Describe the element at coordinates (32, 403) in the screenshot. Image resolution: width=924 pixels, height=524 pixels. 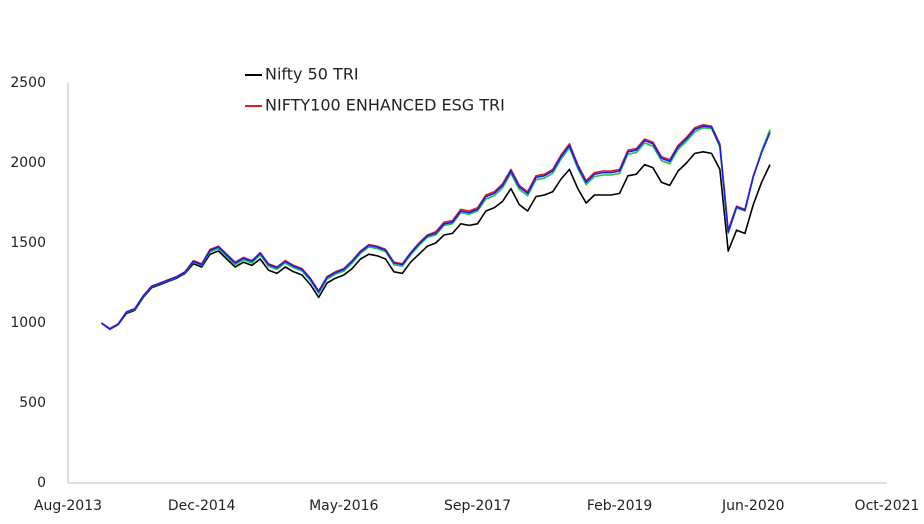
I see `y-tick-label: 500` at that location.